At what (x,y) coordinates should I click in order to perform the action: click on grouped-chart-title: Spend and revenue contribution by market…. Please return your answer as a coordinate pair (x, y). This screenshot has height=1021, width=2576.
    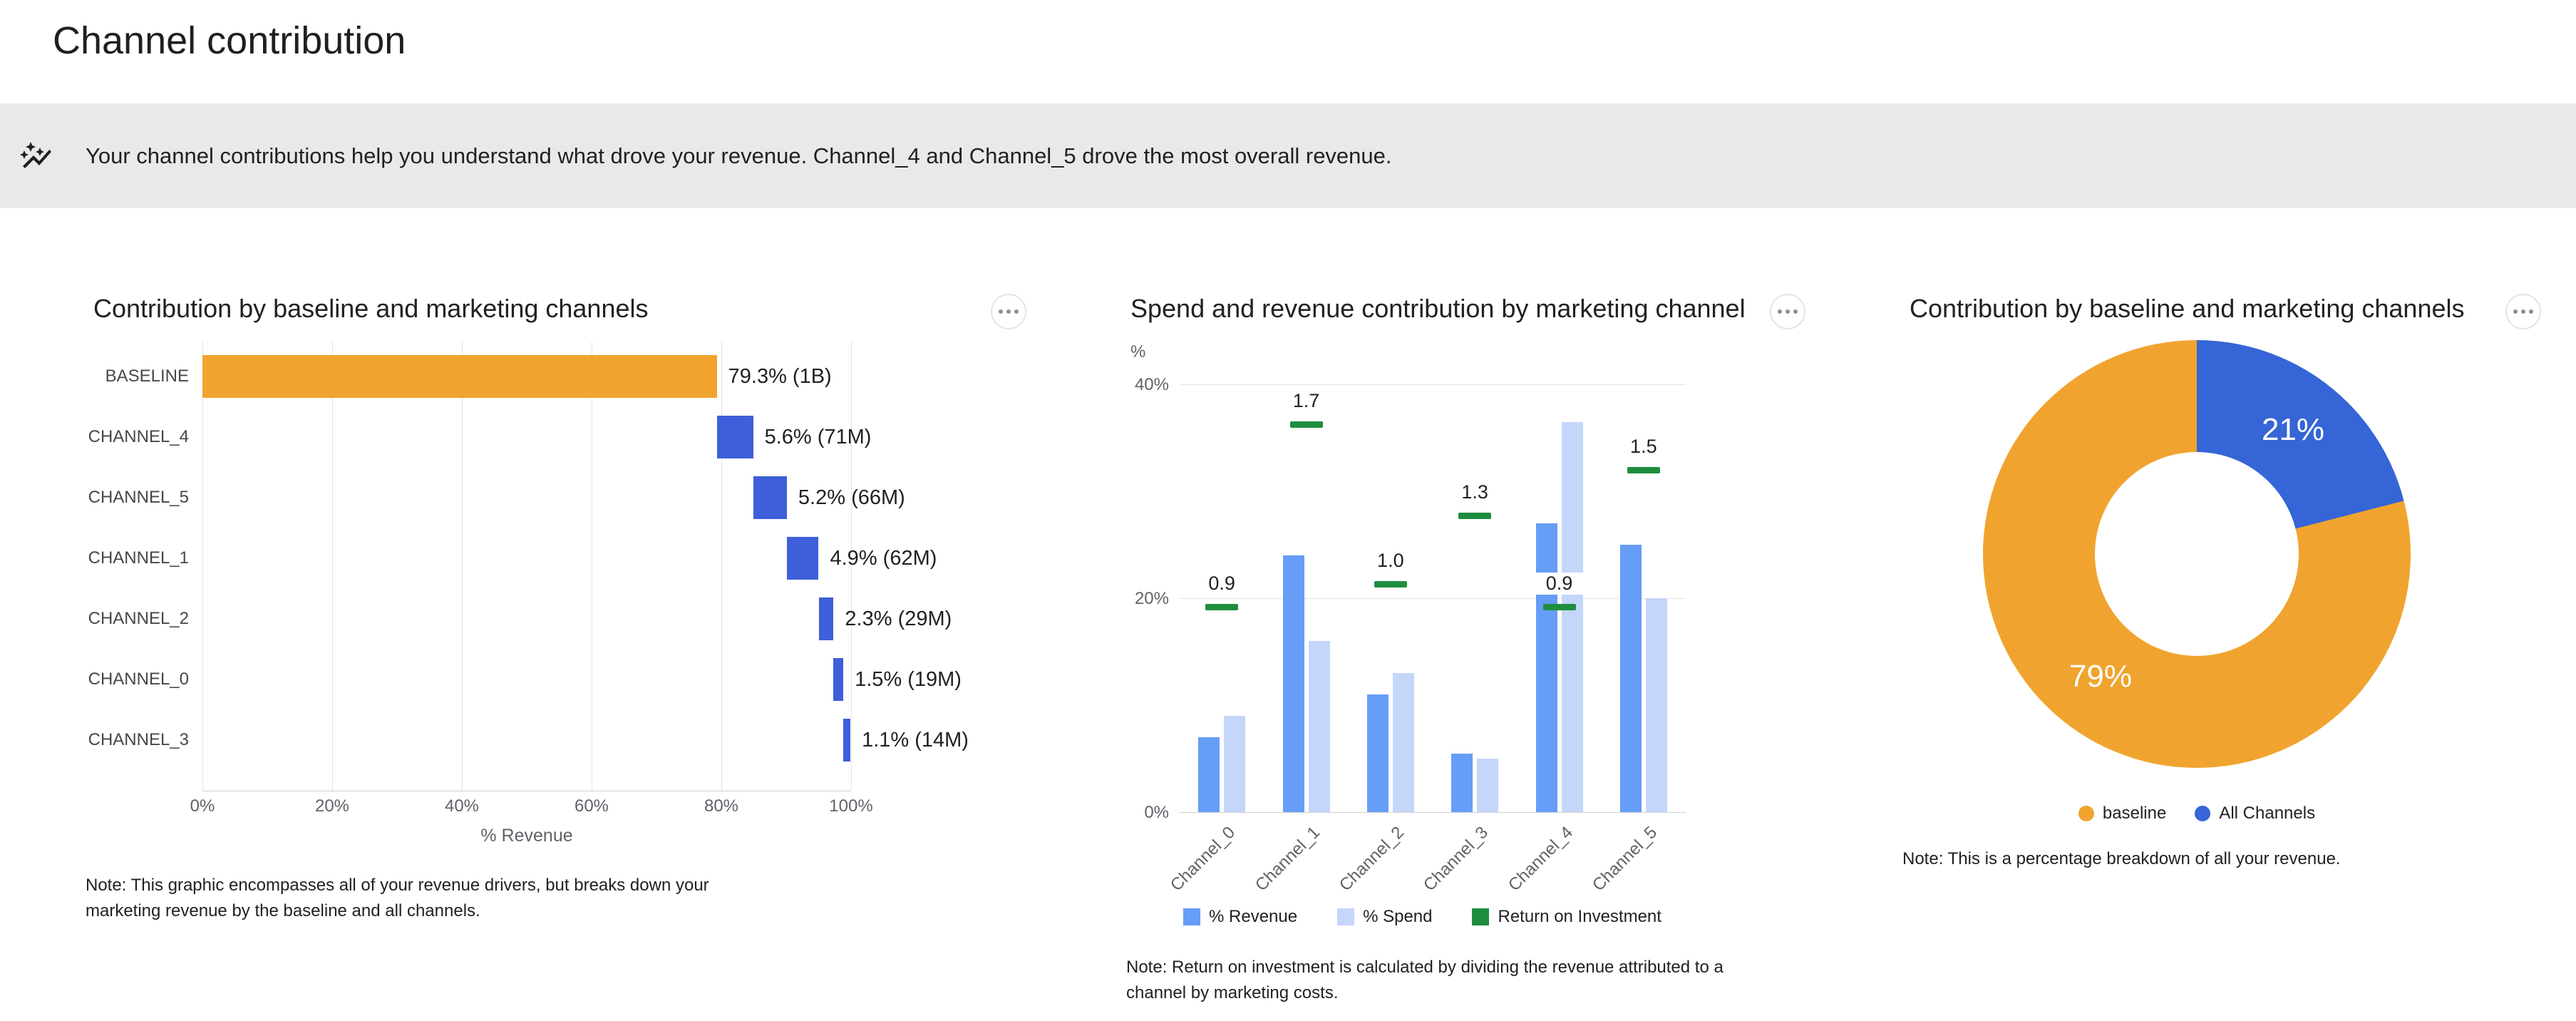
    Looking at the image, I should click on (1438, 308).